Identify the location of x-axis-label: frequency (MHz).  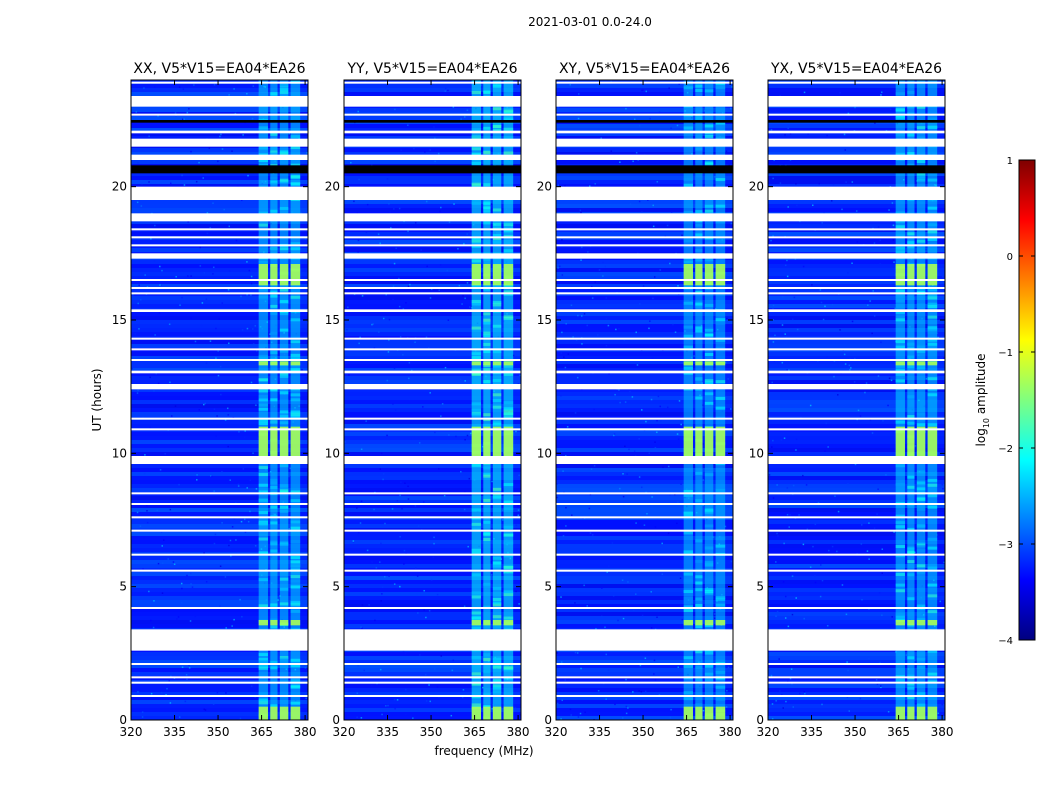
(483, 751).